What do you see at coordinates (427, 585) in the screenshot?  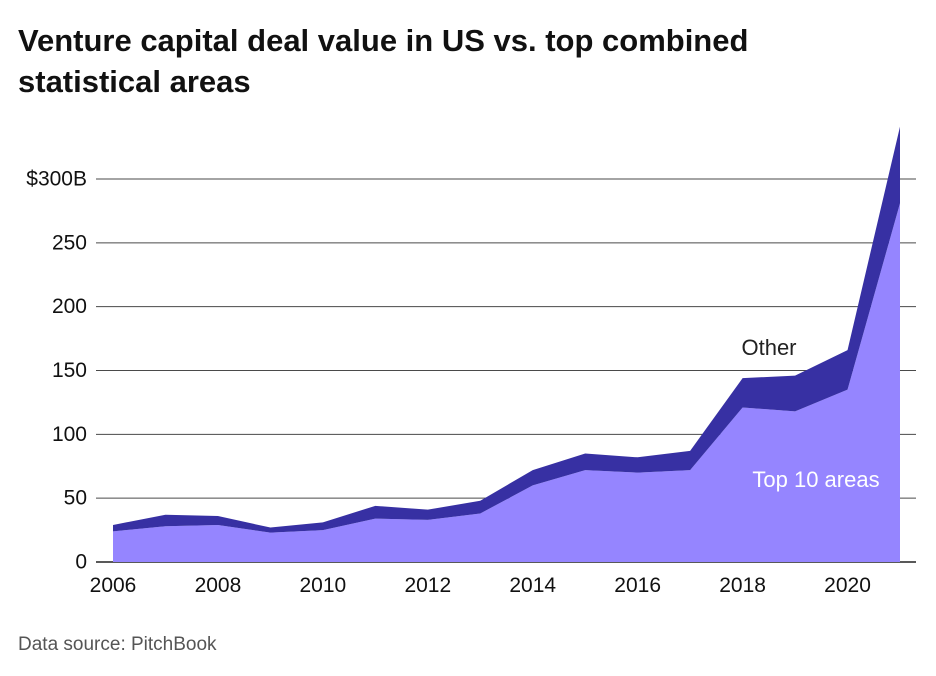 I see `x-tick-label: 2012` at bounding box center [427, 585].